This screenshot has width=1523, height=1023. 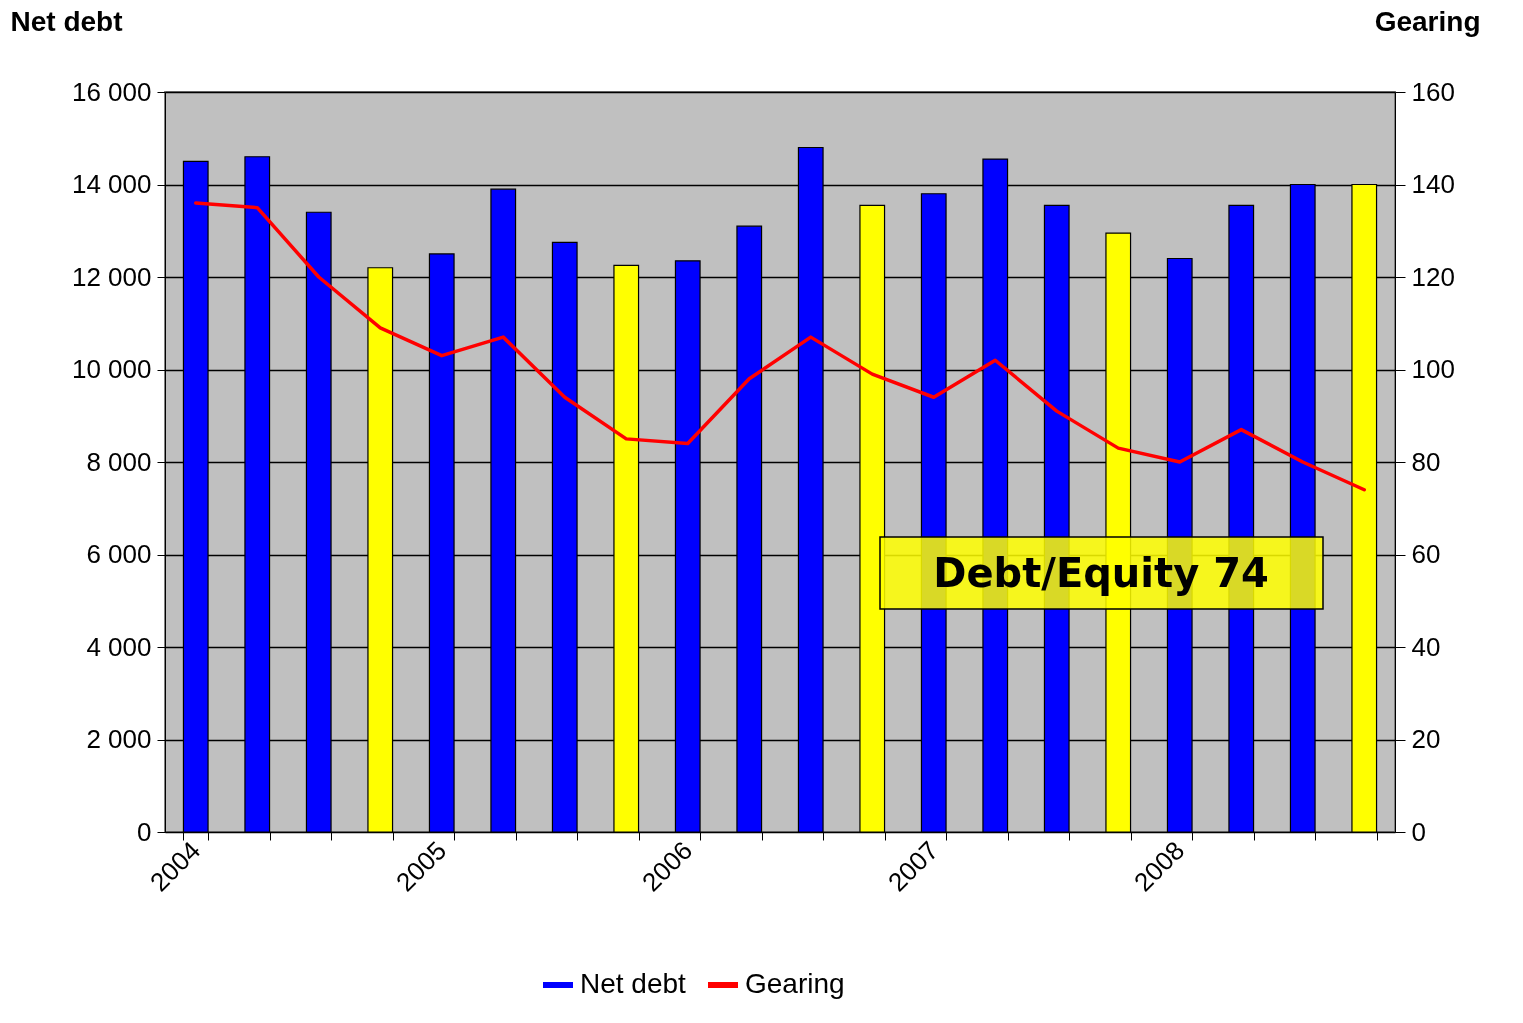 What do you see at coordinates (1426, 646) in the screenshot?
I see `y2-tick-label: 40` at bounding box center [1426, 646].